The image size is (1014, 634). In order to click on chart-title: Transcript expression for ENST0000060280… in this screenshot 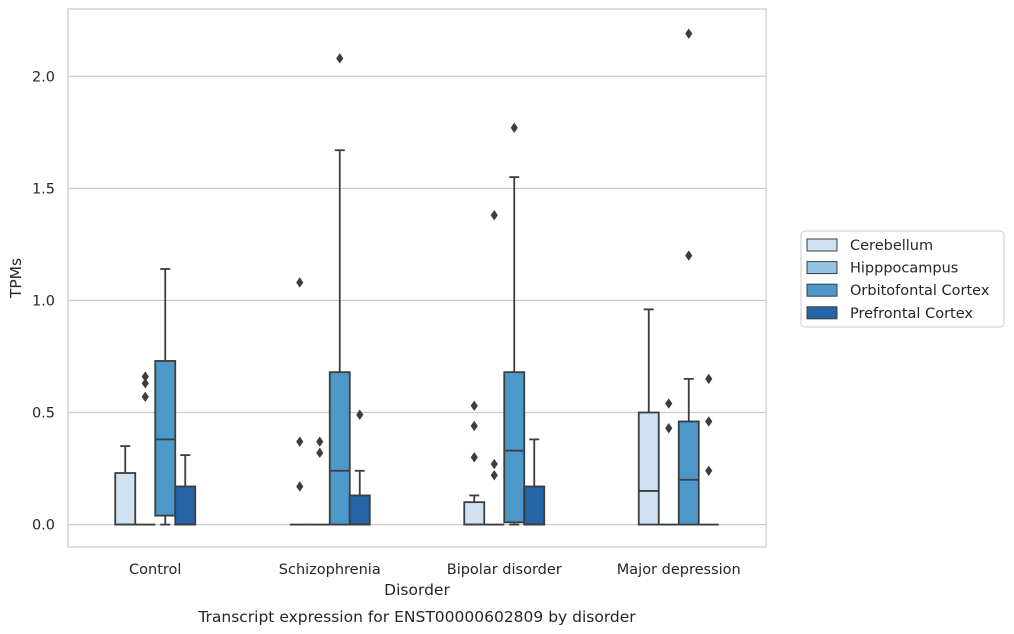, I will do `click(416, 617)`.